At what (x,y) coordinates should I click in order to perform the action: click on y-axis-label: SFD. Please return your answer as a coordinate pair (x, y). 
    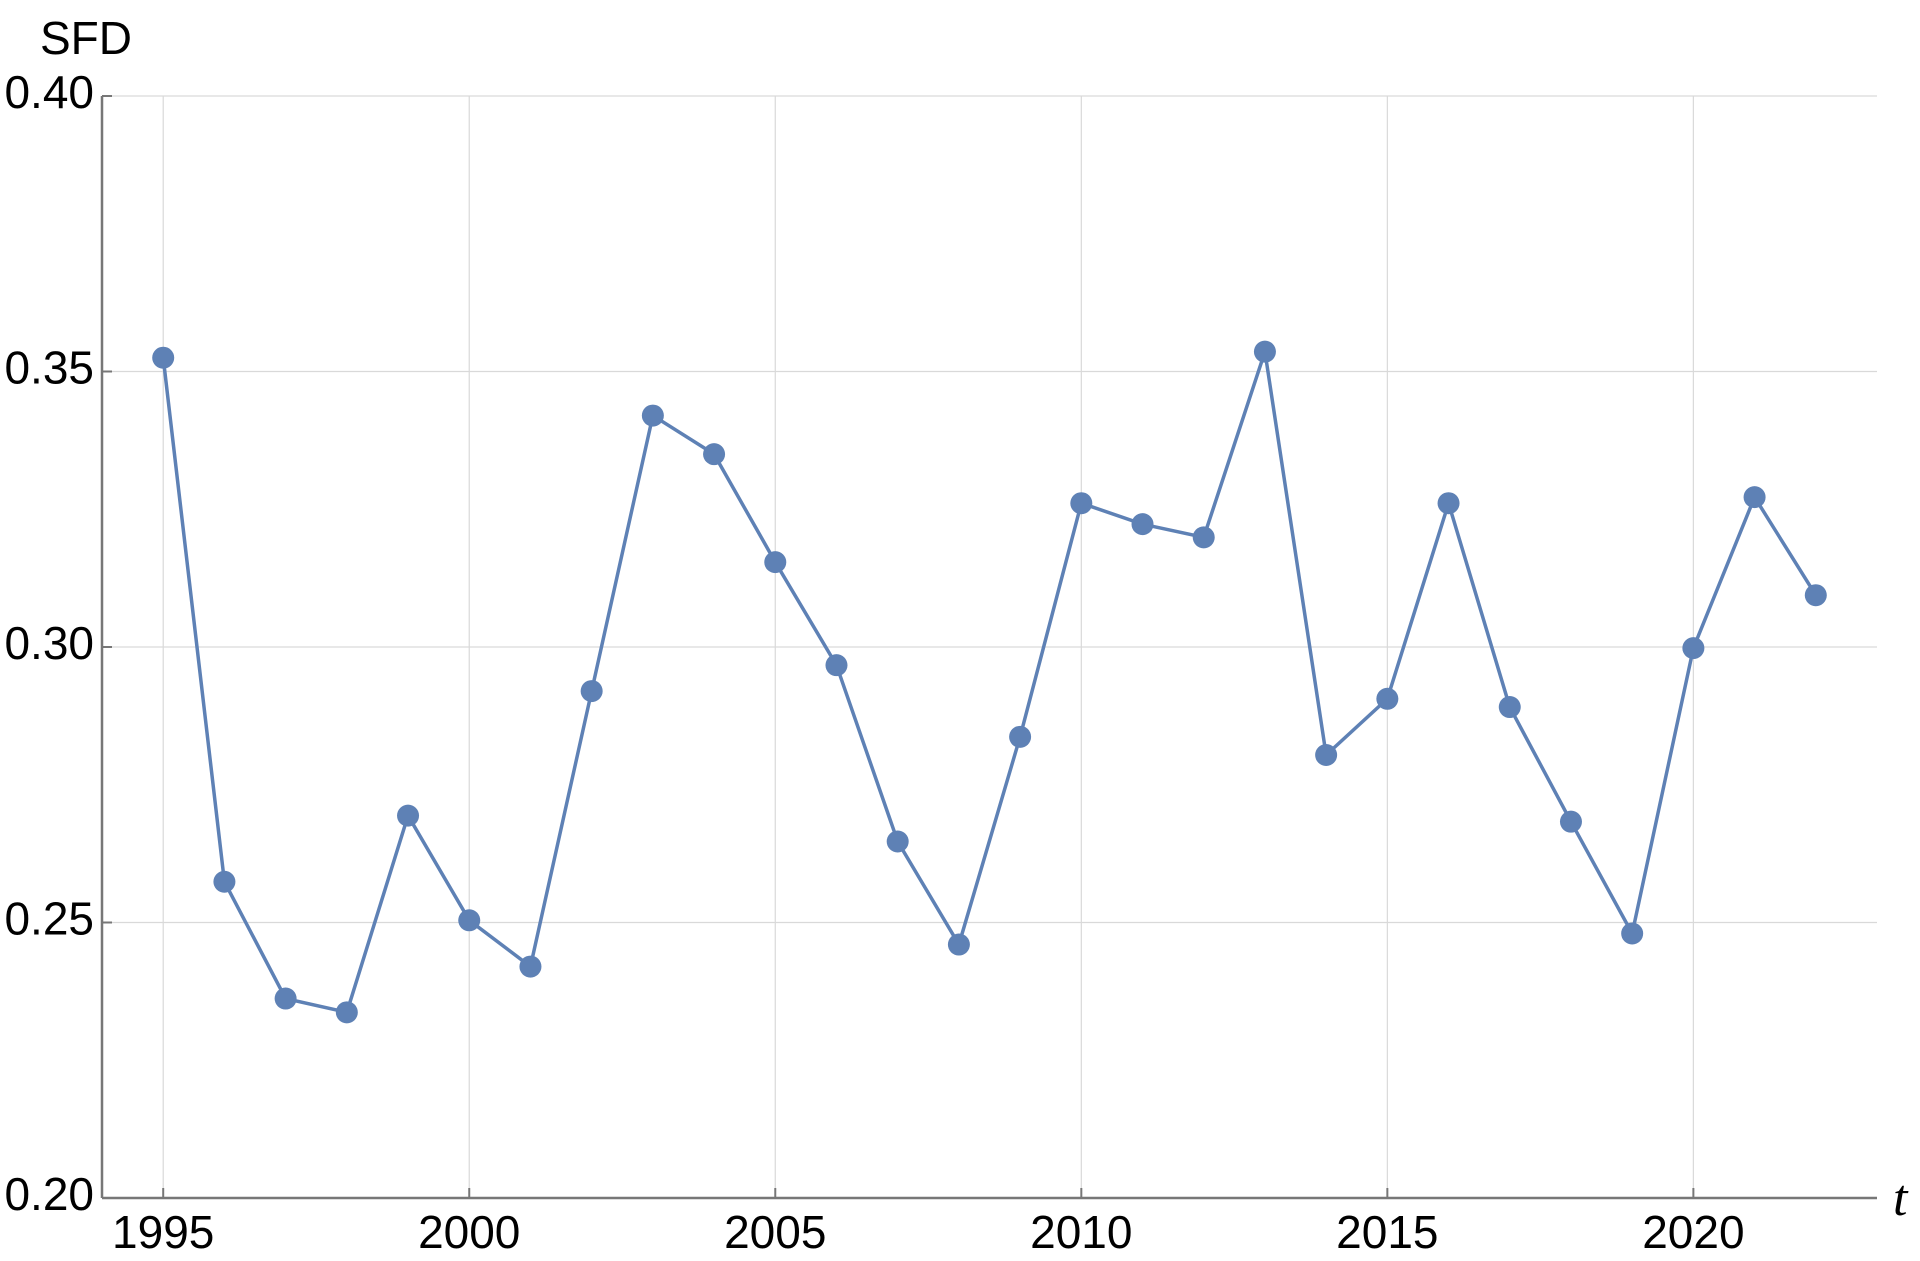
    Looking at the image, I should click on (86, 38).